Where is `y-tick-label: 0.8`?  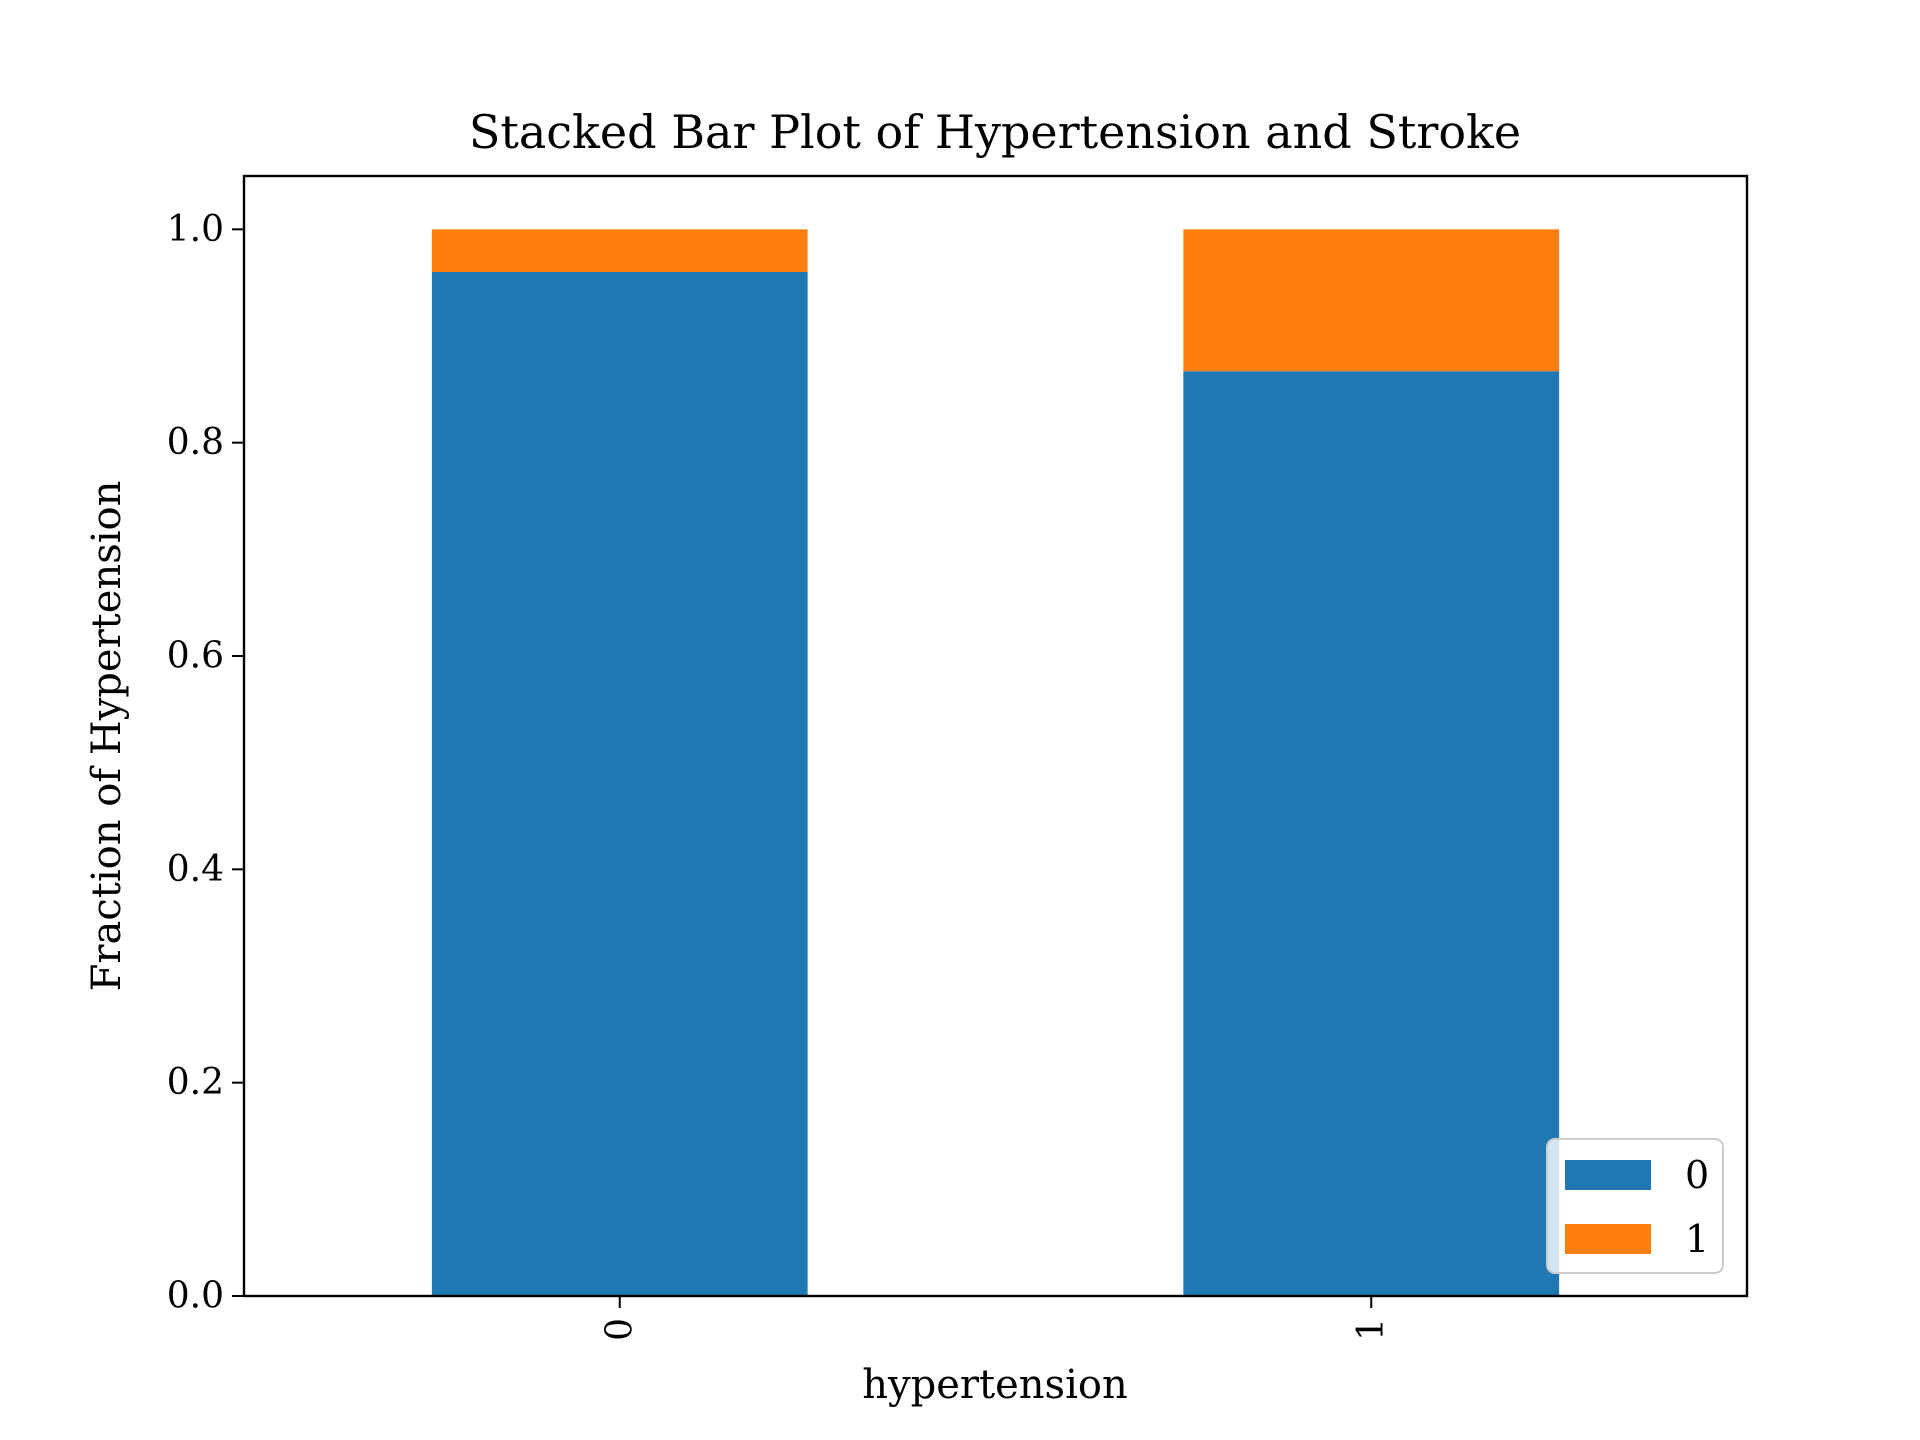 y-tick-label: 0.8 is located at coordinates (195, 442).